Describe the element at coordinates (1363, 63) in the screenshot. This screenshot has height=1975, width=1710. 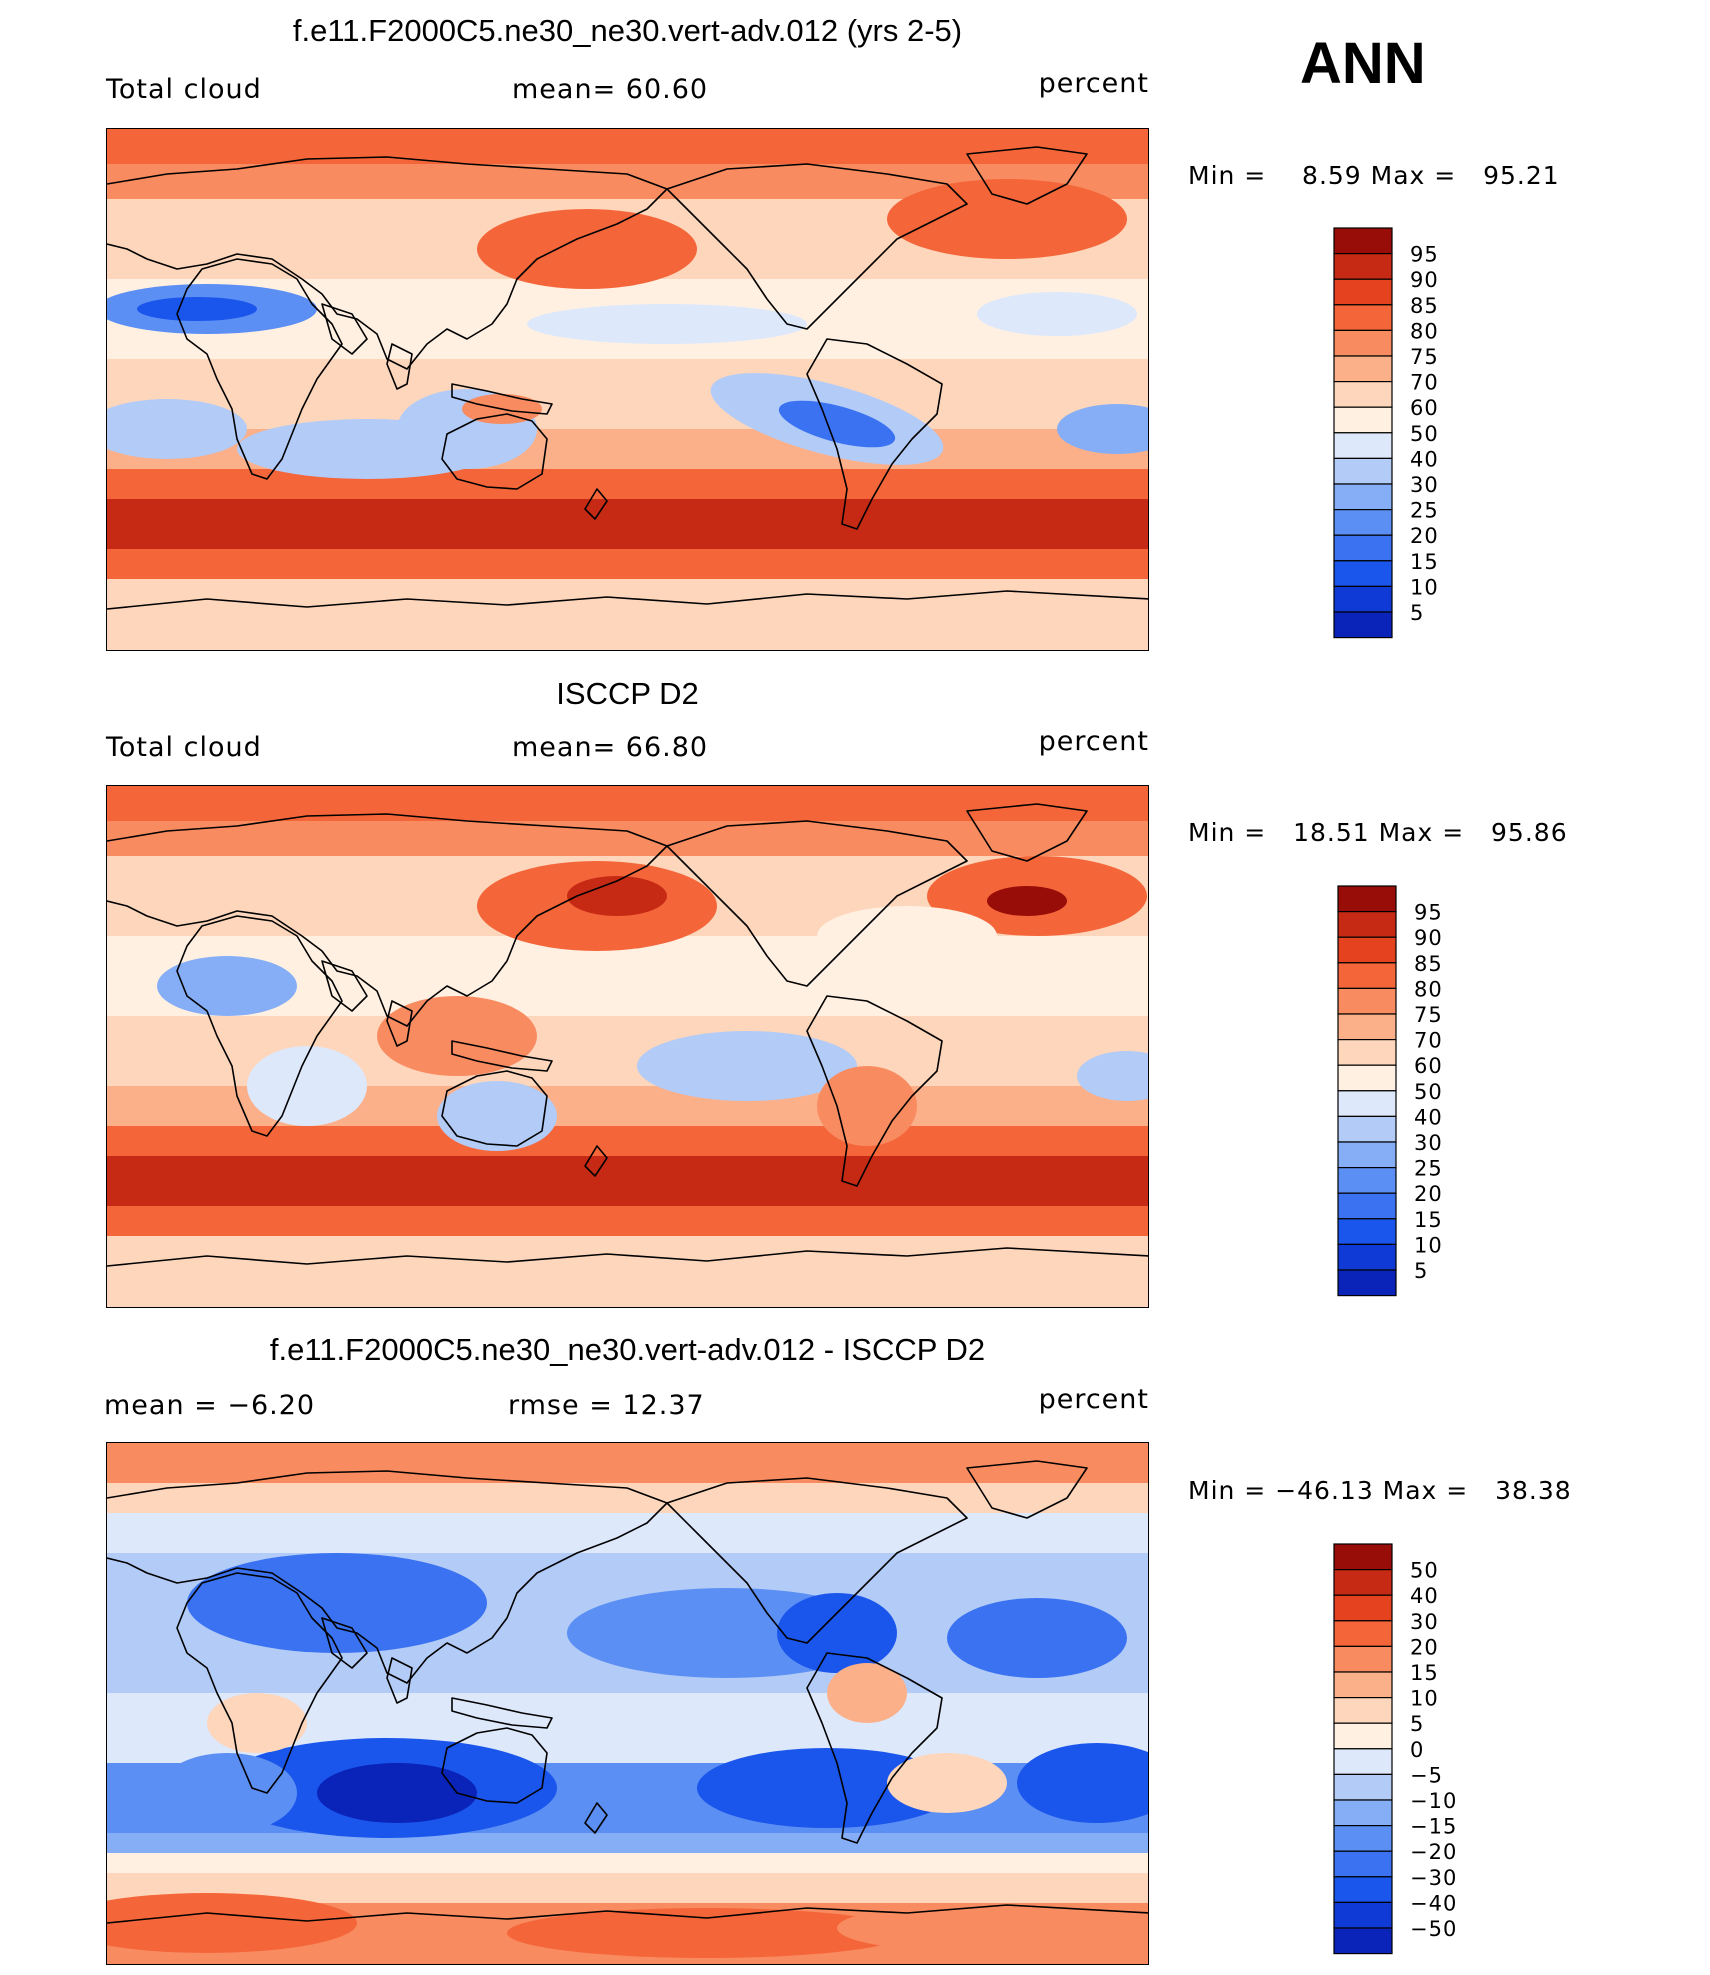
I see `season-label: ANN` at that location.